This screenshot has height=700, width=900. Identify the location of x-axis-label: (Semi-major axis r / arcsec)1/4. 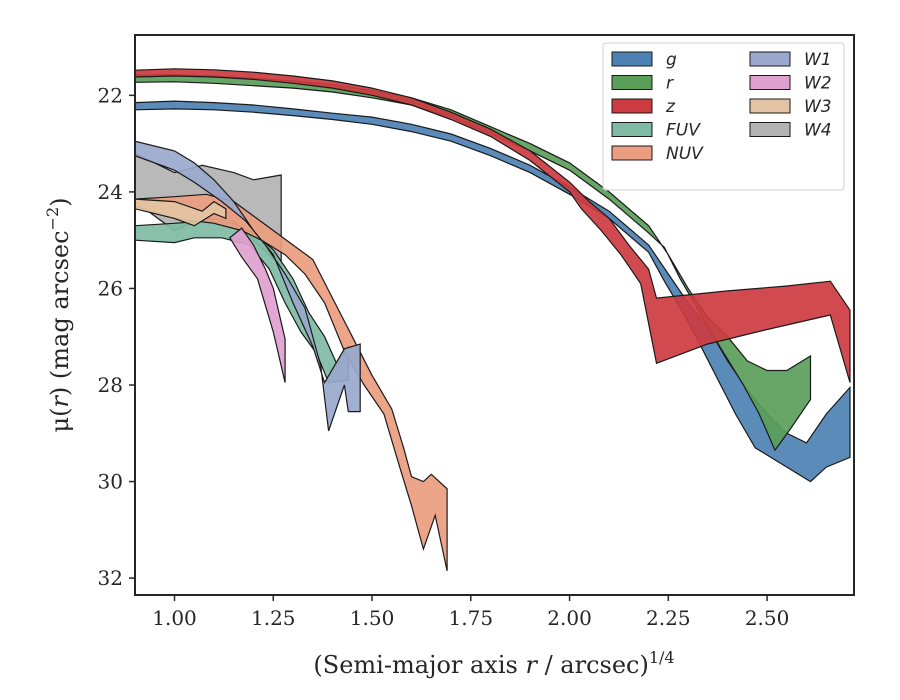
(493, 663).